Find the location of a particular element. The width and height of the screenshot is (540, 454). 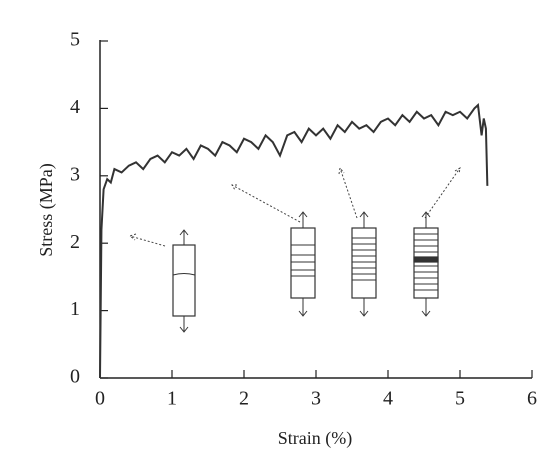

x-axis-label: Strain (%) is located at coordinates (315, 438).